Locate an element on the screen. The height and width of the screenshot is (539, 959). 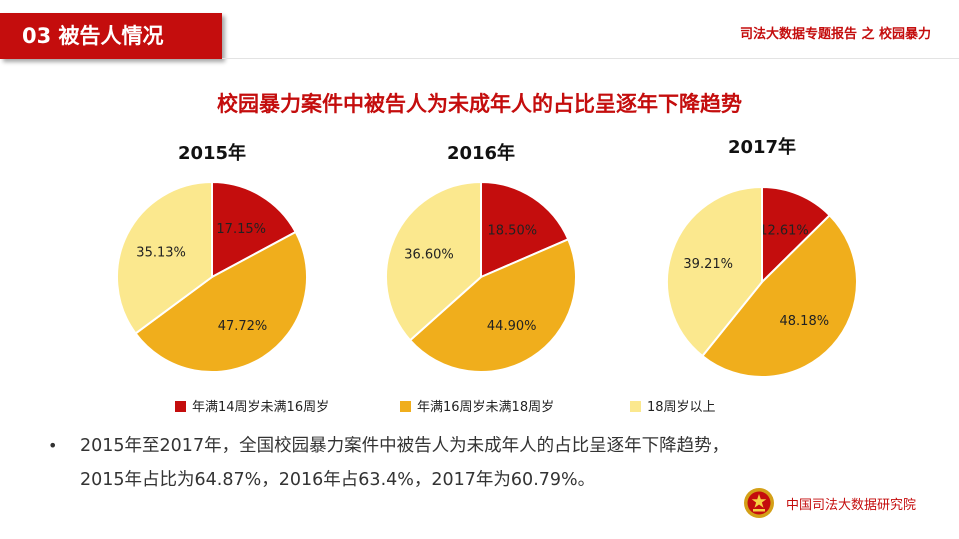
pie-slice-label: 18.50% is located at coordinates (513, 230).